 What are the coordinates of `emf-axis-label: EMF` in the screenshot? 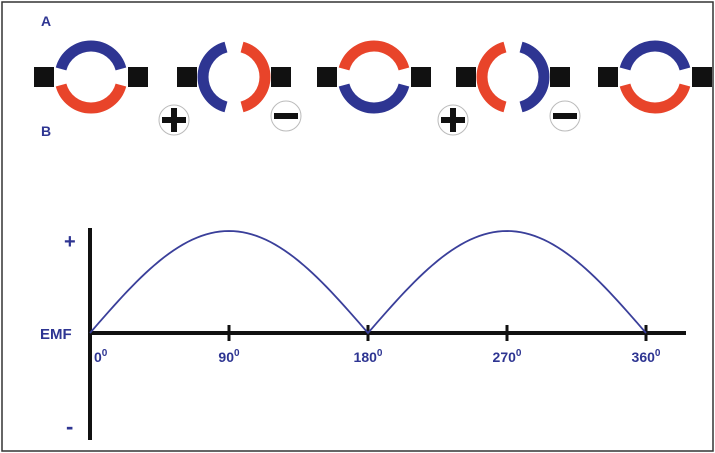 It's located at (56, 334).